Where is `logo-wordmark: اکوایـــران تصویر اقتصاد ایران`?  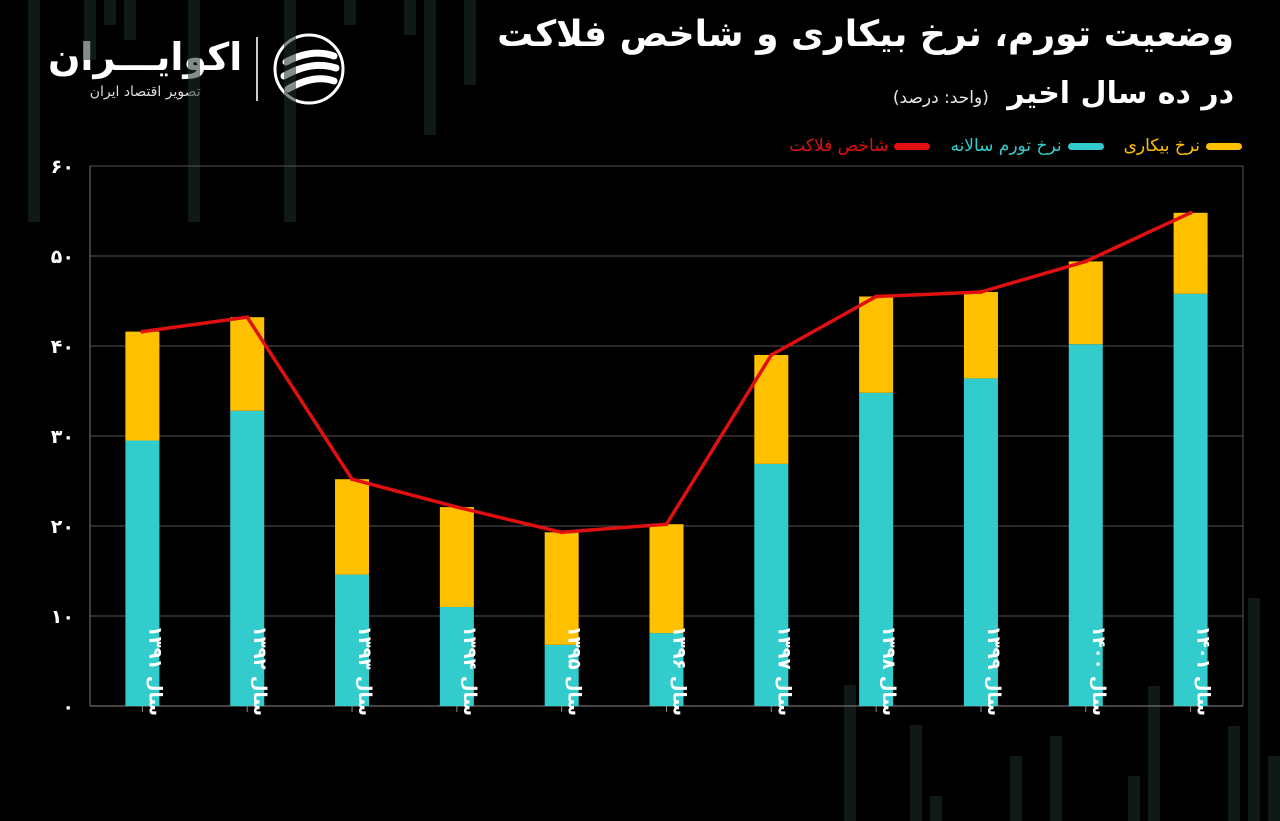
logo-wordmark: اکوایـــران تصویر اقتصاد ایران is located at coordinates (145, 69).